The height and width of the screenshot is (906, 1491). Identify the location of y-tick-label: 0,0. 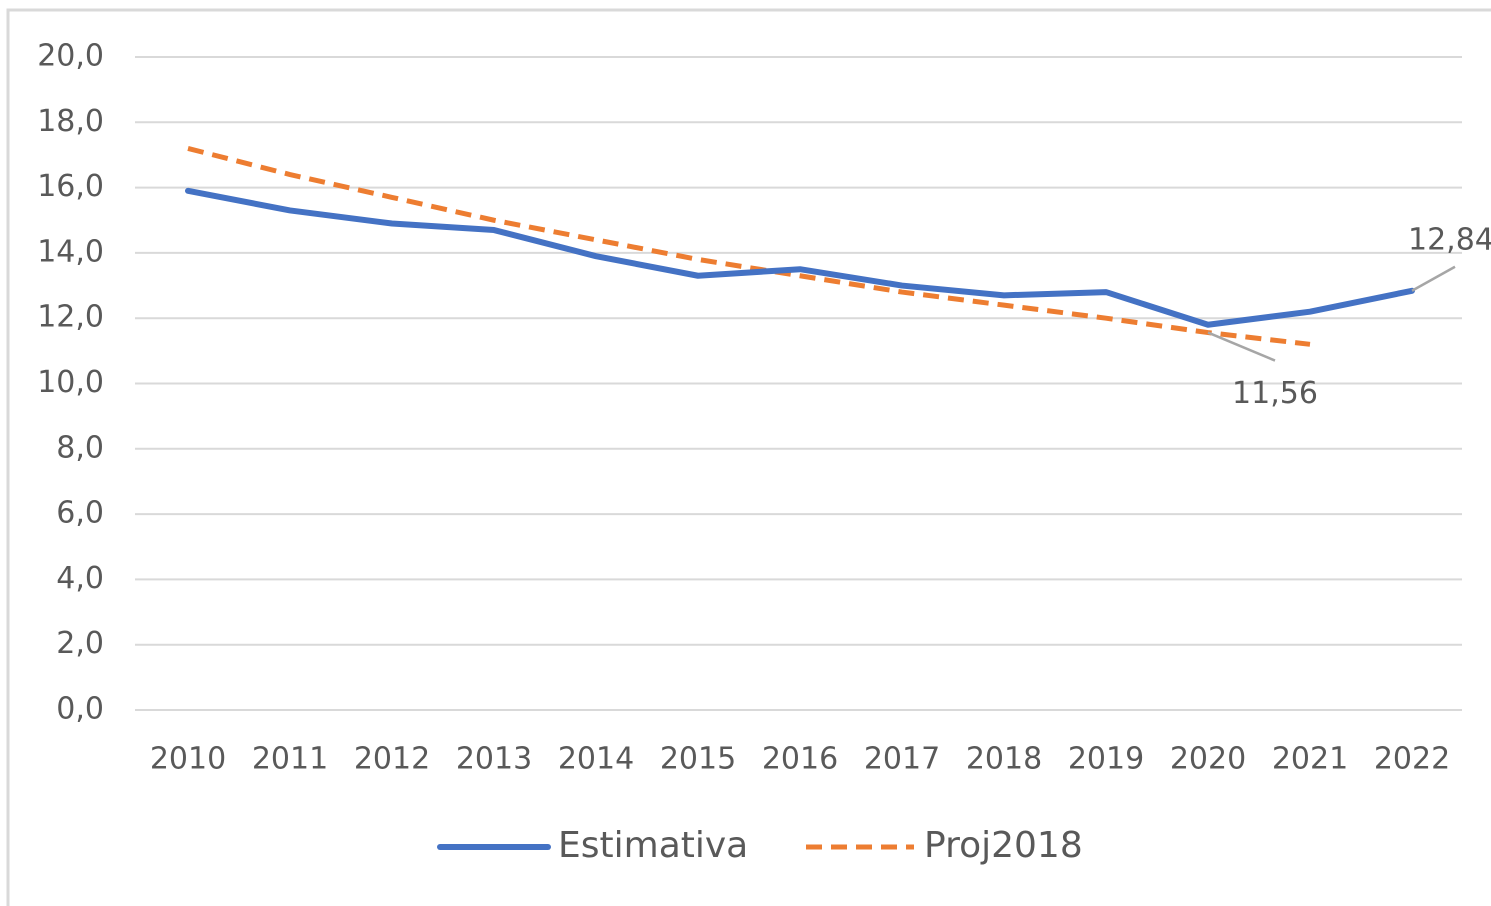
(80, 709).